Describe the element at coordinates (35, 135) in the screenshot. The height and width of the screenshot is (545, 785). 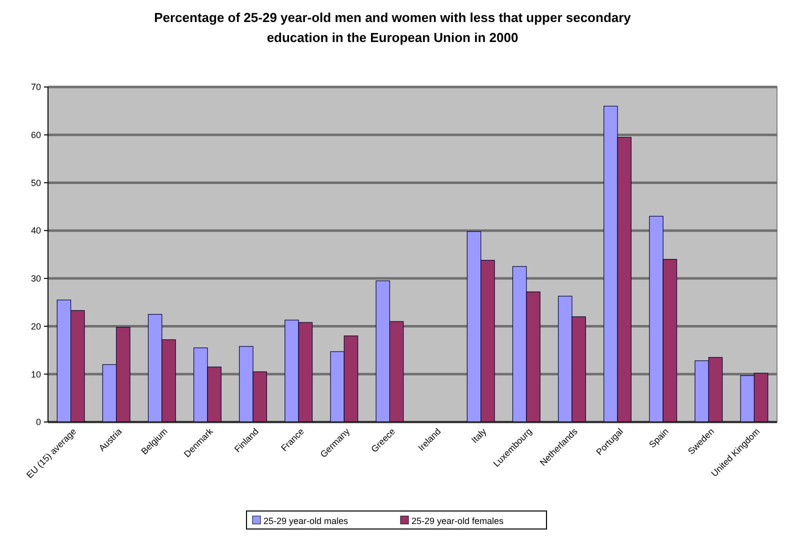
I see `y-tick-label: 60` at that location.